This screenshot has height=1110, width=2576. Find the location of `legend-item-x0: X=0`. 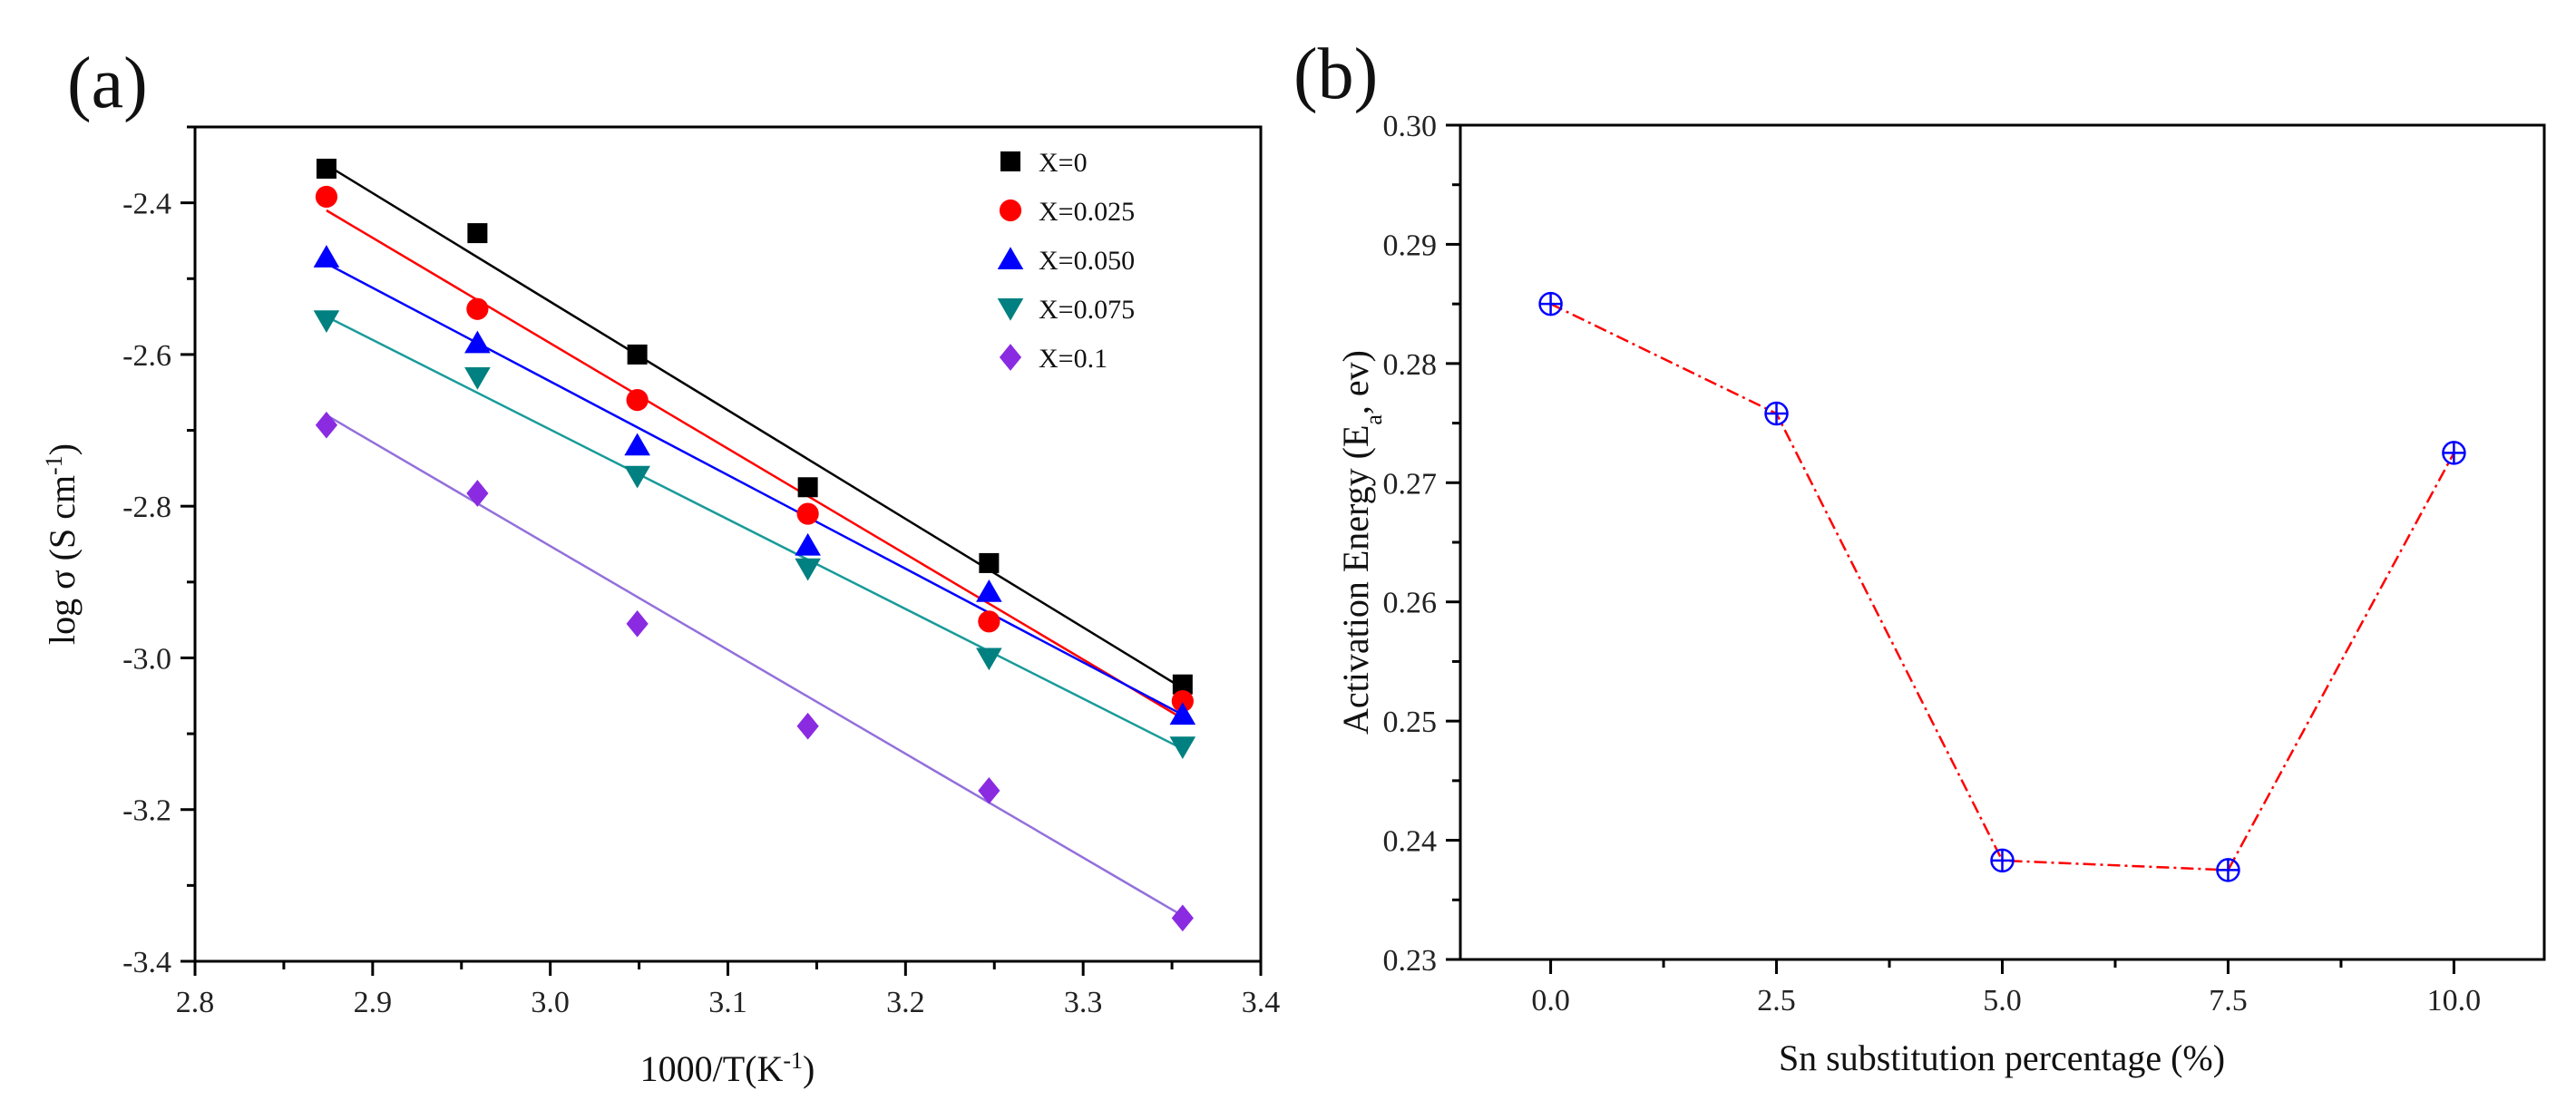

legend-item-x0: X=0 is located at coordinates (1044, 163).